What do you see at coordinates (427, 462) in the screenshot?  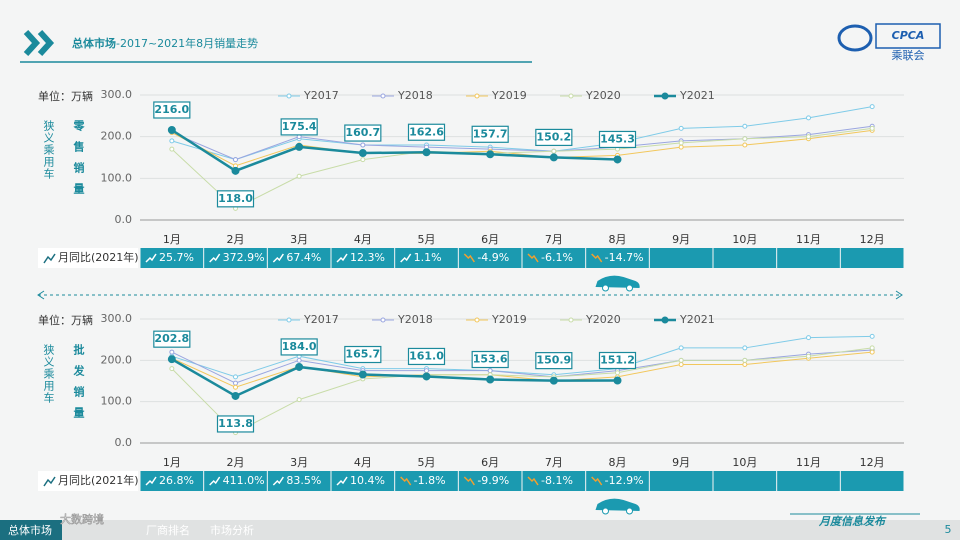 I see `x-tick-label: 5月` at bounding box center [427, 462].